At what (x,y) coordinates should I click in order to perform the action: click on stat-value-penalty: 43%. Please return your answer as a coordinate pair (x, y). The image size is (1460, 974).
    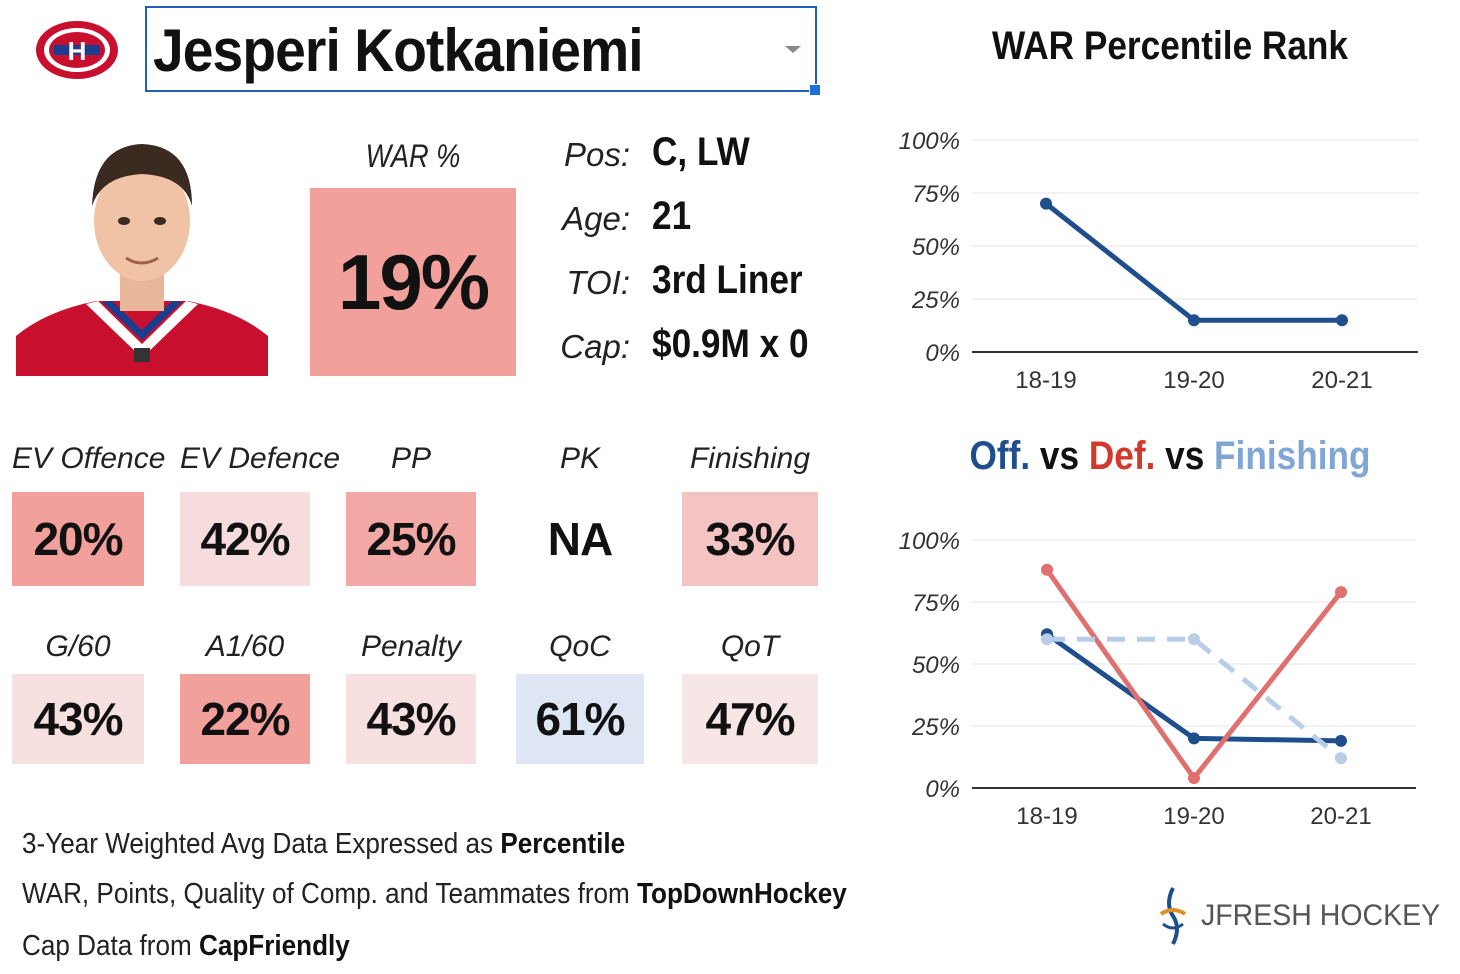
    Looking at the image, I should click on (411, 719).